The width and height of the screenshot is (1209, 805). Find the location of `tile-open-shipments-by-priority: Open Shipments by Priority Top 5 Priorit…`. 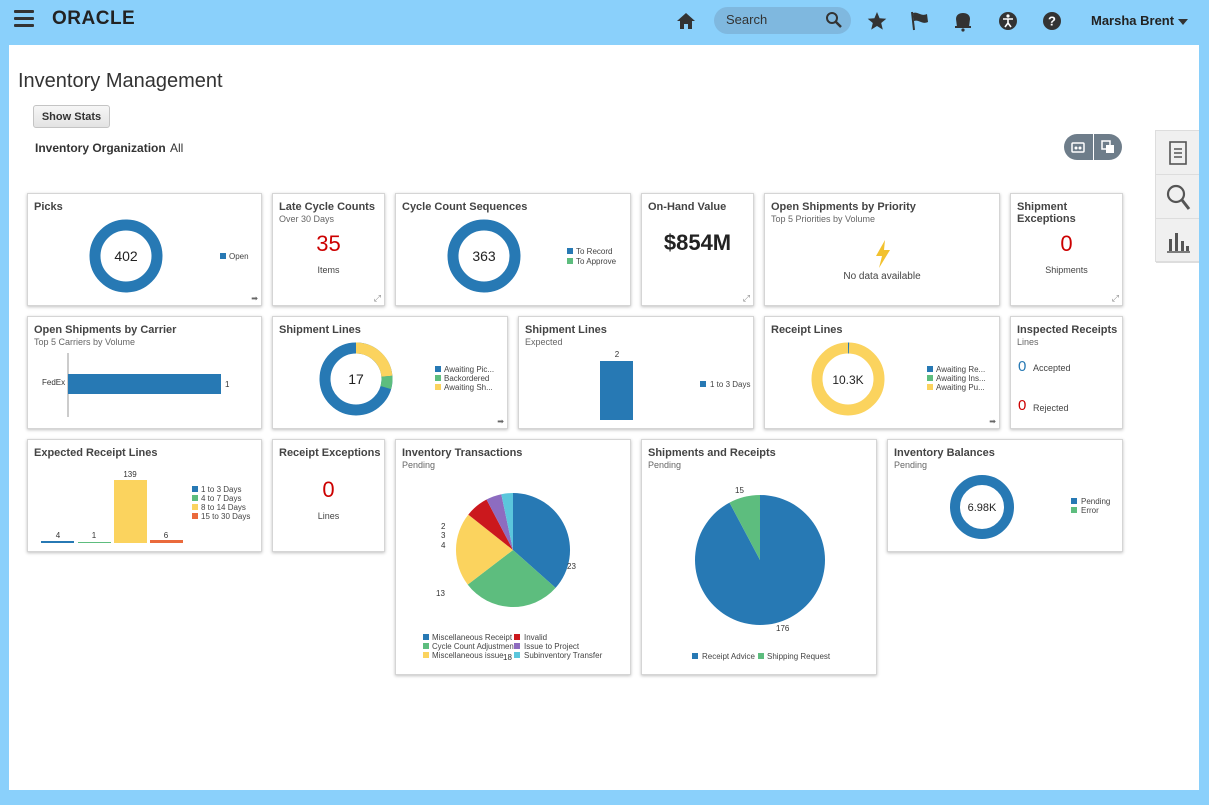

tile-open-shipments-by-priority: Open Shipments by Priority Top 5 Priorit… is located at coordinates (882, 249).